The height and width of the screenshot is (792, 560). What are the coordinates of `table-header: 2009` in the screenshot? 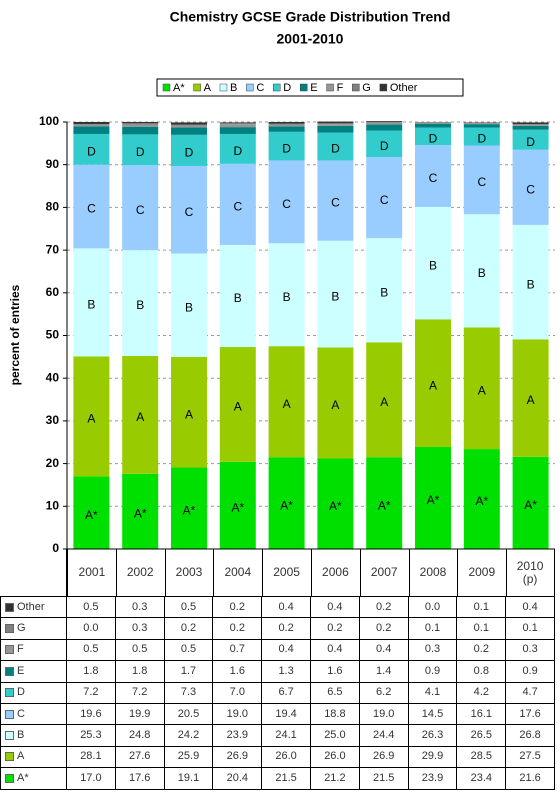 It's located at (482, 573).